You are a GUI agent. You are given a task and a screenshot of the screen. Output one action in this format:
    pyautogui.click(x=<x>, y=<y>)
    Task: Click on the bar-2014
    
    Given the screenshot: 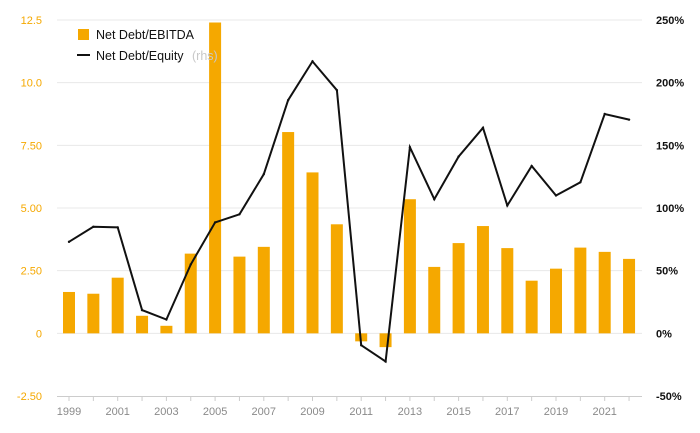 What is the action you would take?
    pyautogui.click(x=434, y=300)
    